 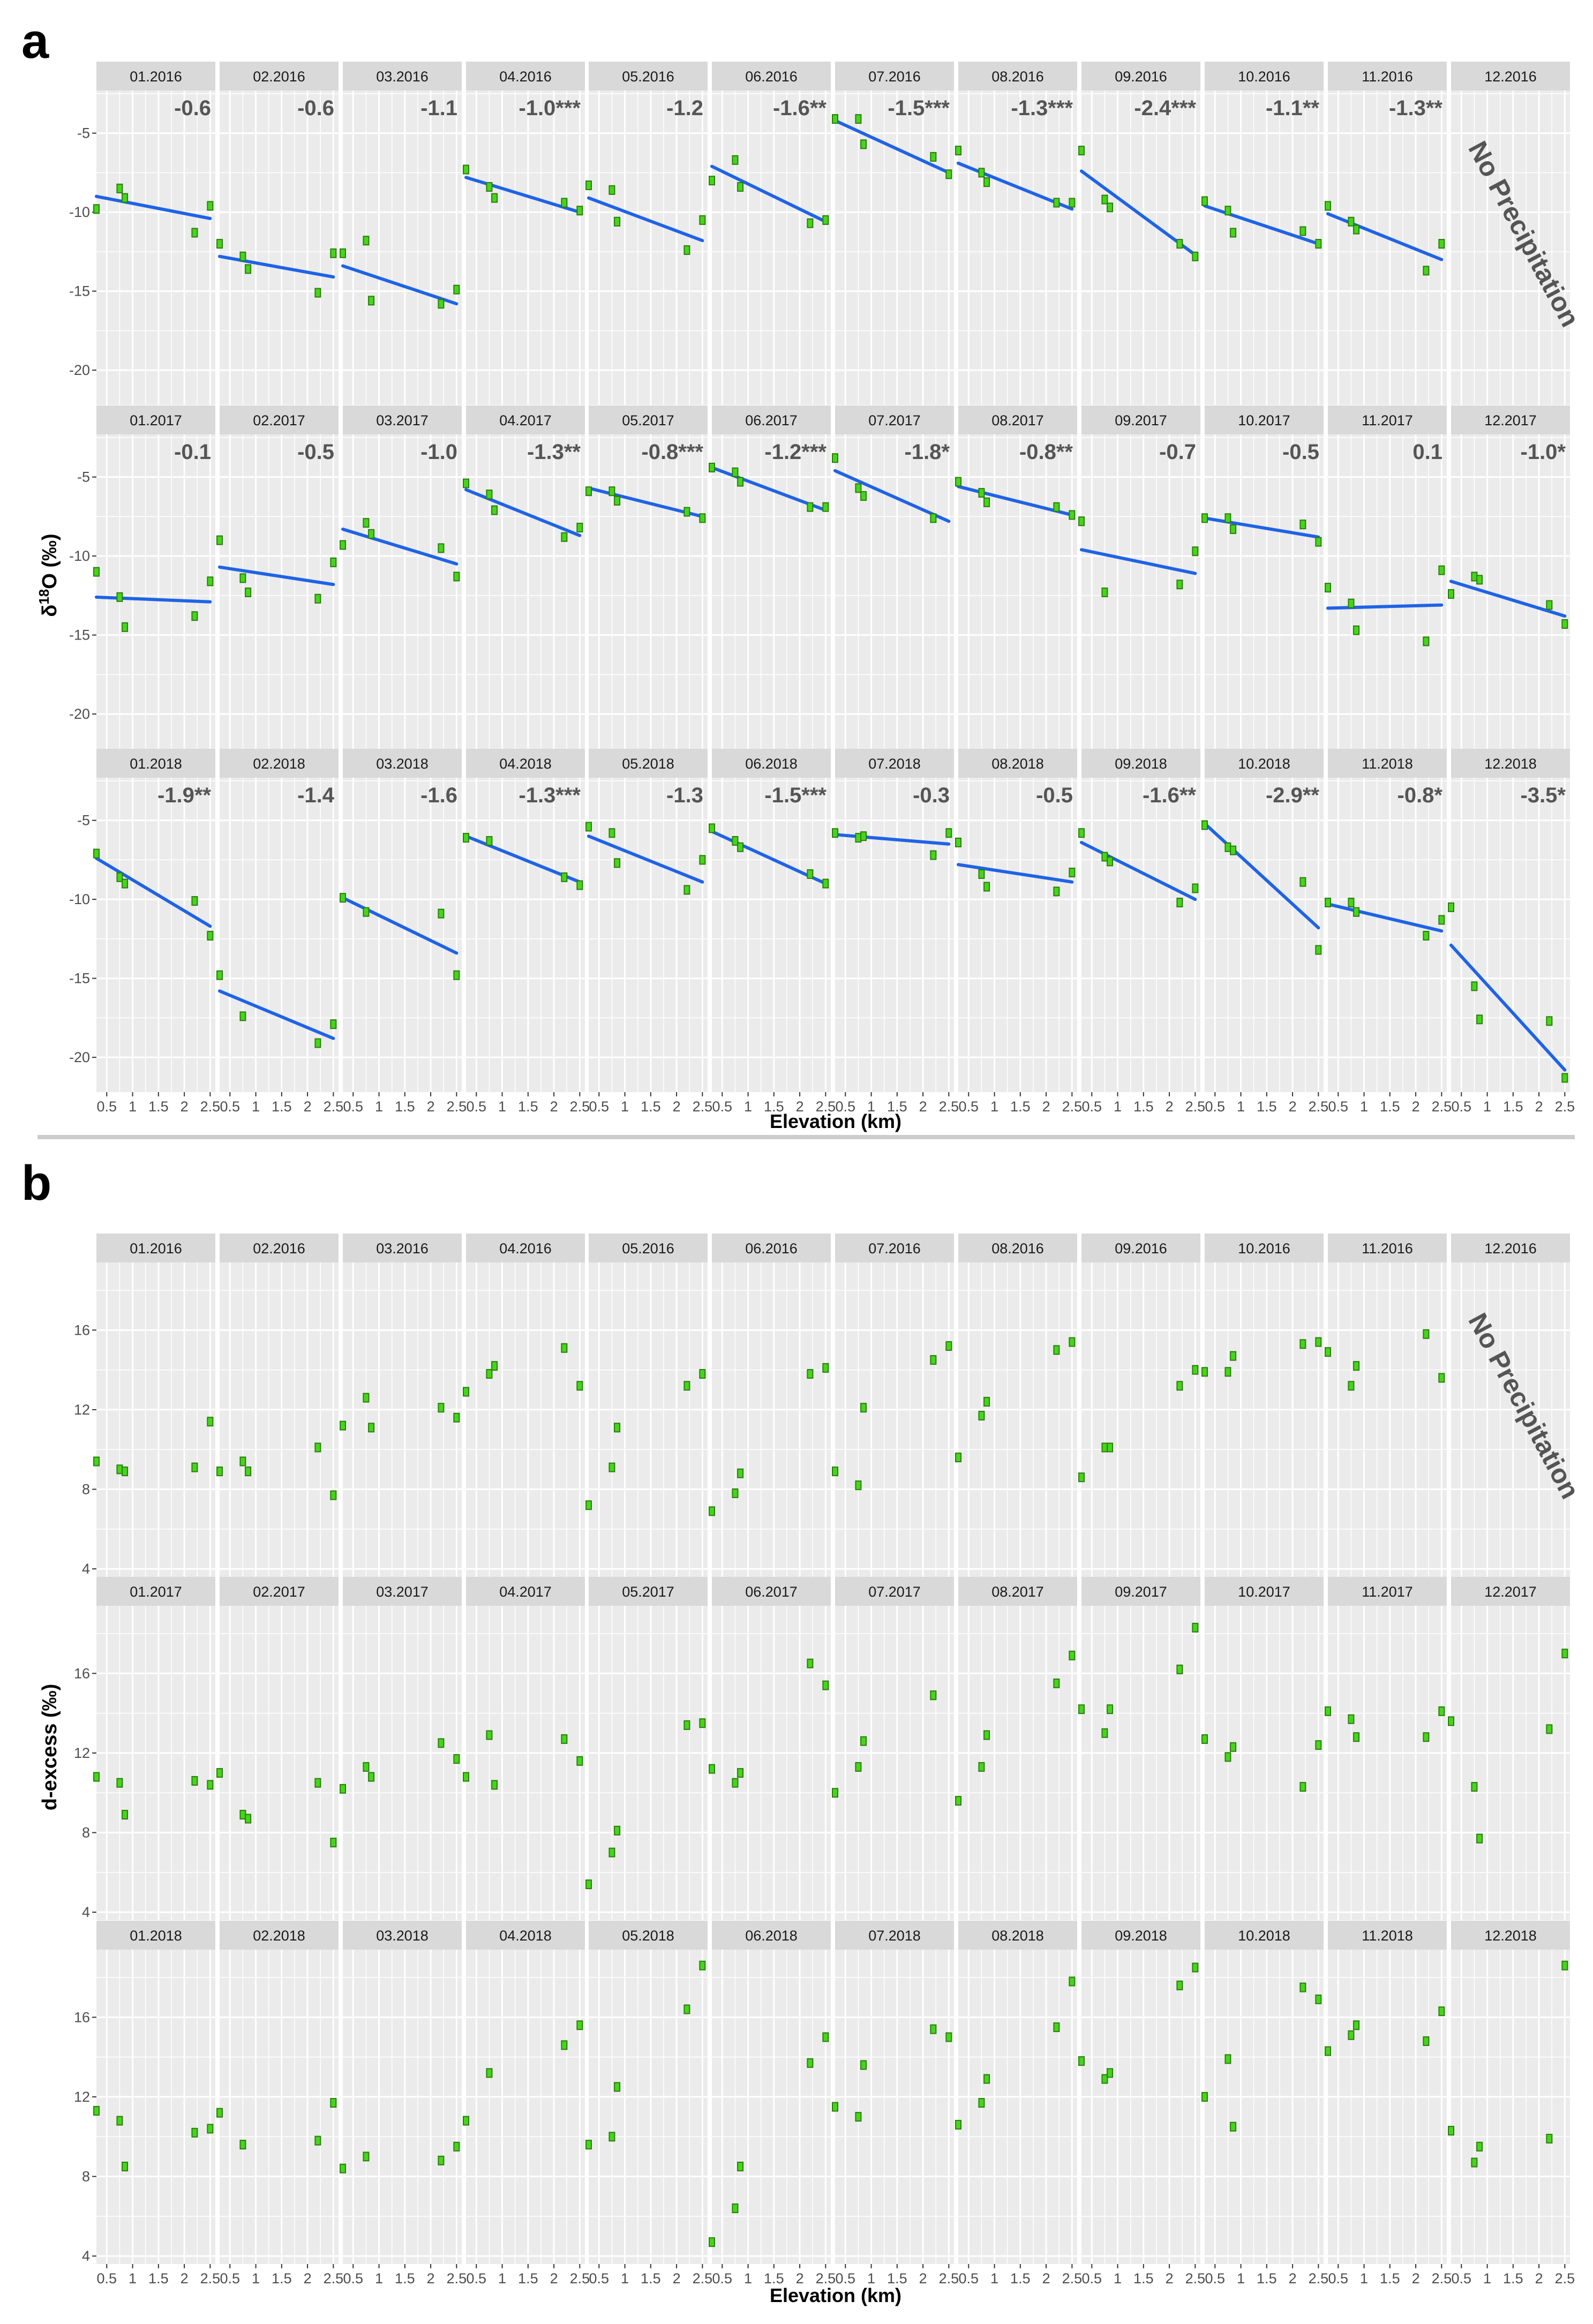 What do you see at coordinates (402, 420) in the screenshot?
I see `facet-strip-label: 03.2017` at bounding box center [402, 420].